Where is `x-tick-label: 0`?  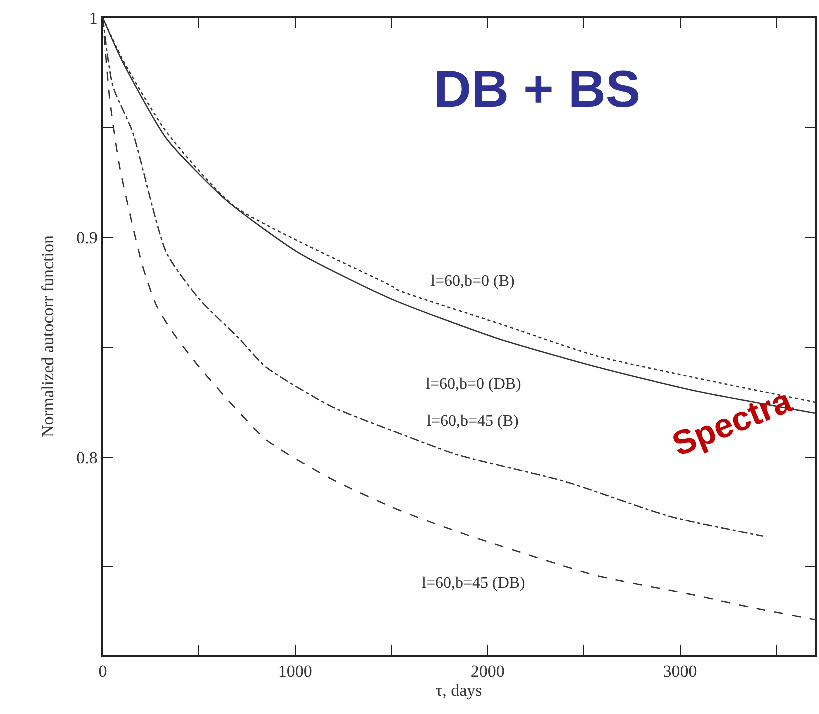
x-tick-label: 0 is located at coordinates (103, 672).